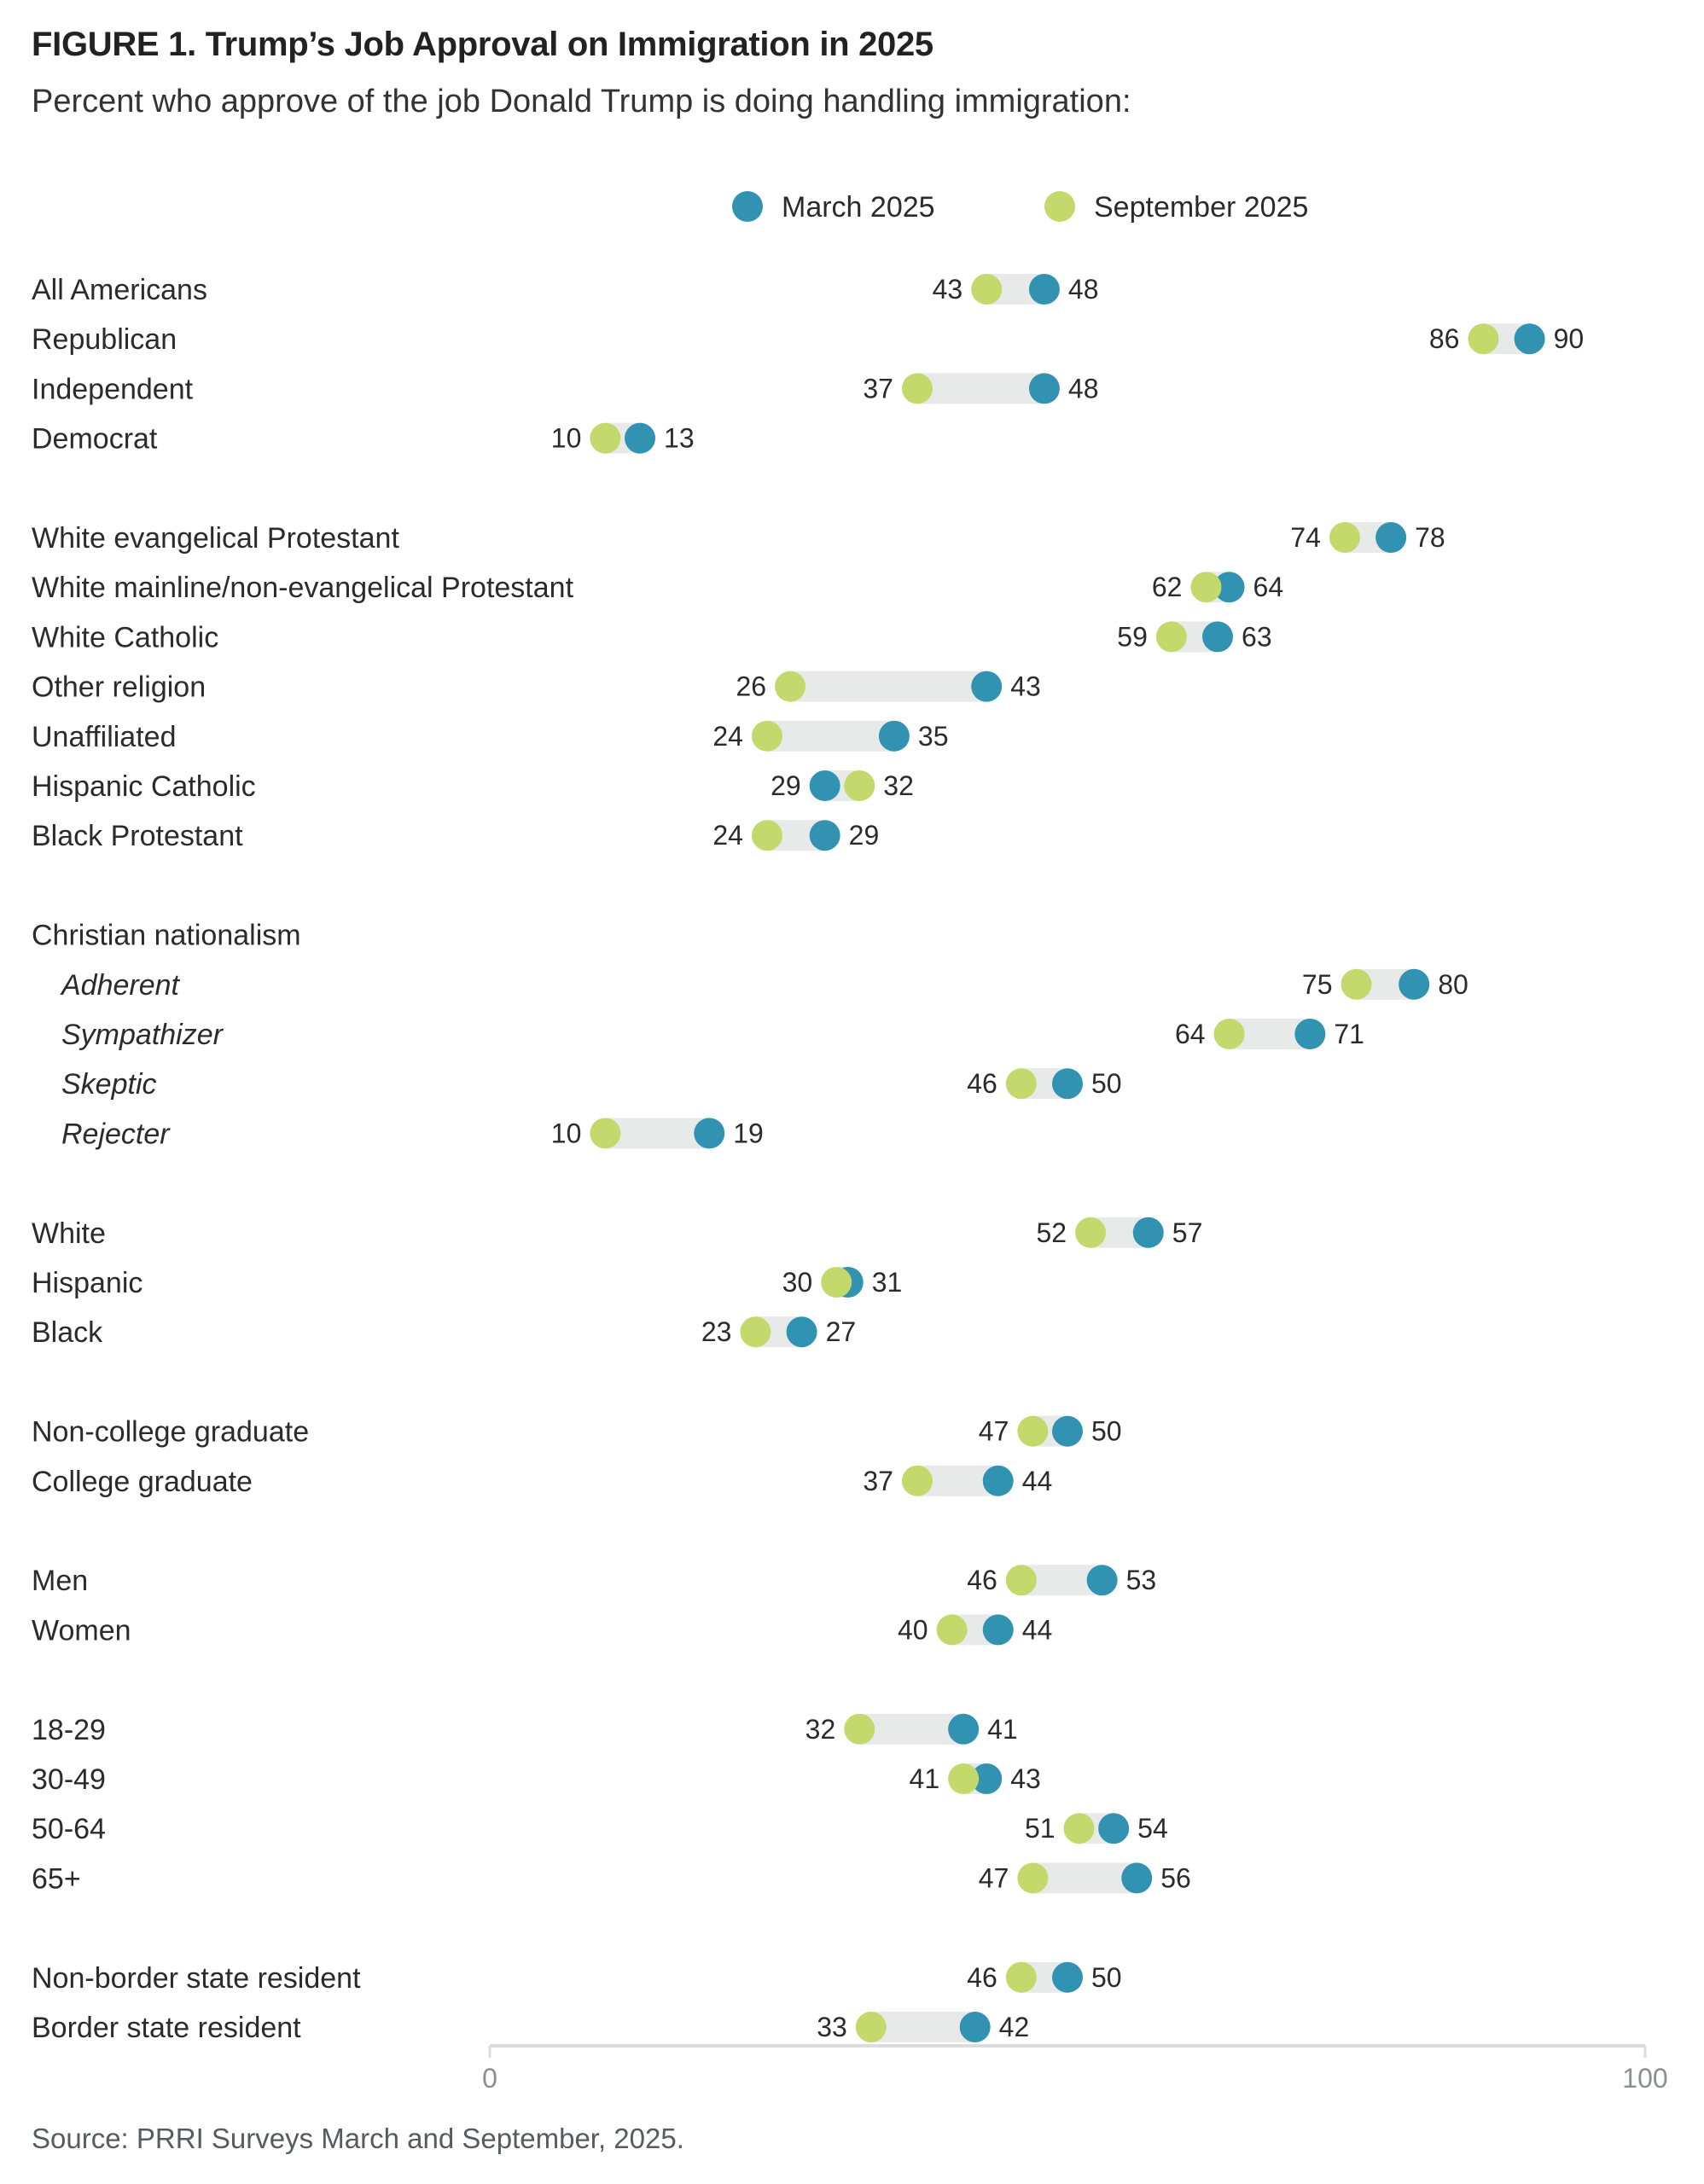 The width and height of the screenshot is (1704, 2184). I want to click on march-value-label: 57, so click(1188, 1232).